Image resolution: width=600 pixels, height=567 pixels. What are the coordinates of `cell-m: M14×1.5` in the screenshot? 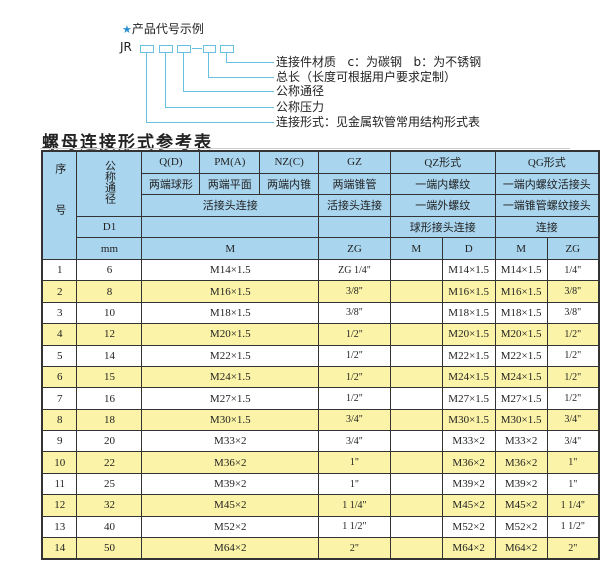 It's located at (230, 270).